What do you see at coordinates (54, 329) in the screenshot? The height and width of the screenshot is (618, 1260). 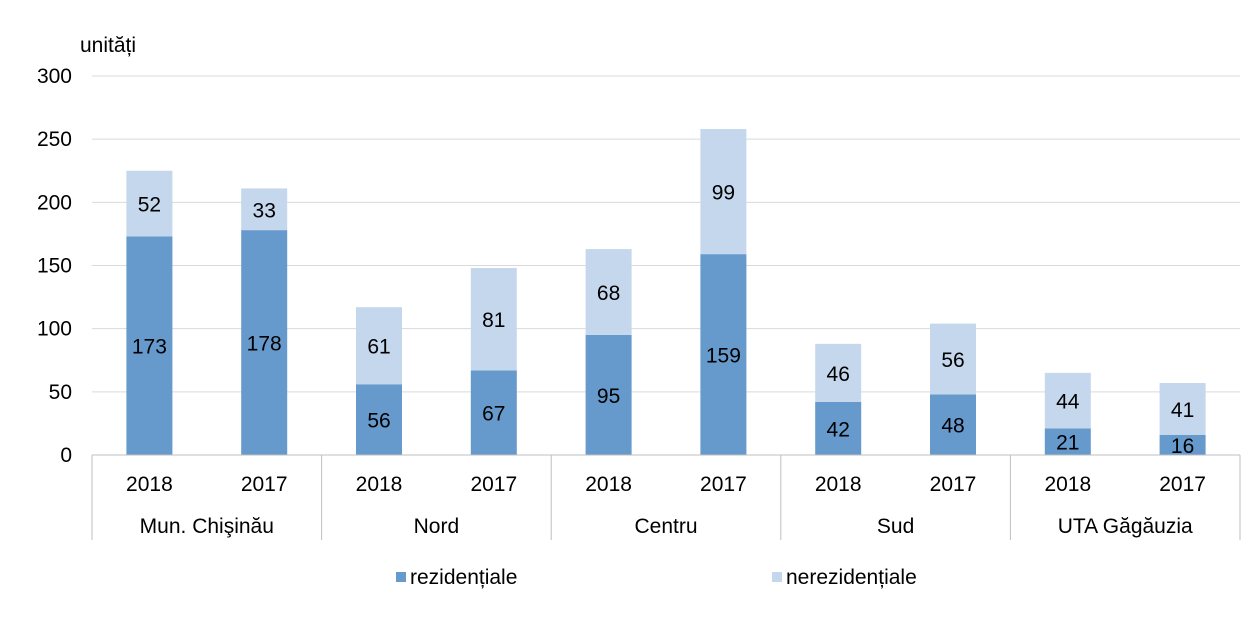 I see `y-tick-label: 100` at bounding box center [54, 329].